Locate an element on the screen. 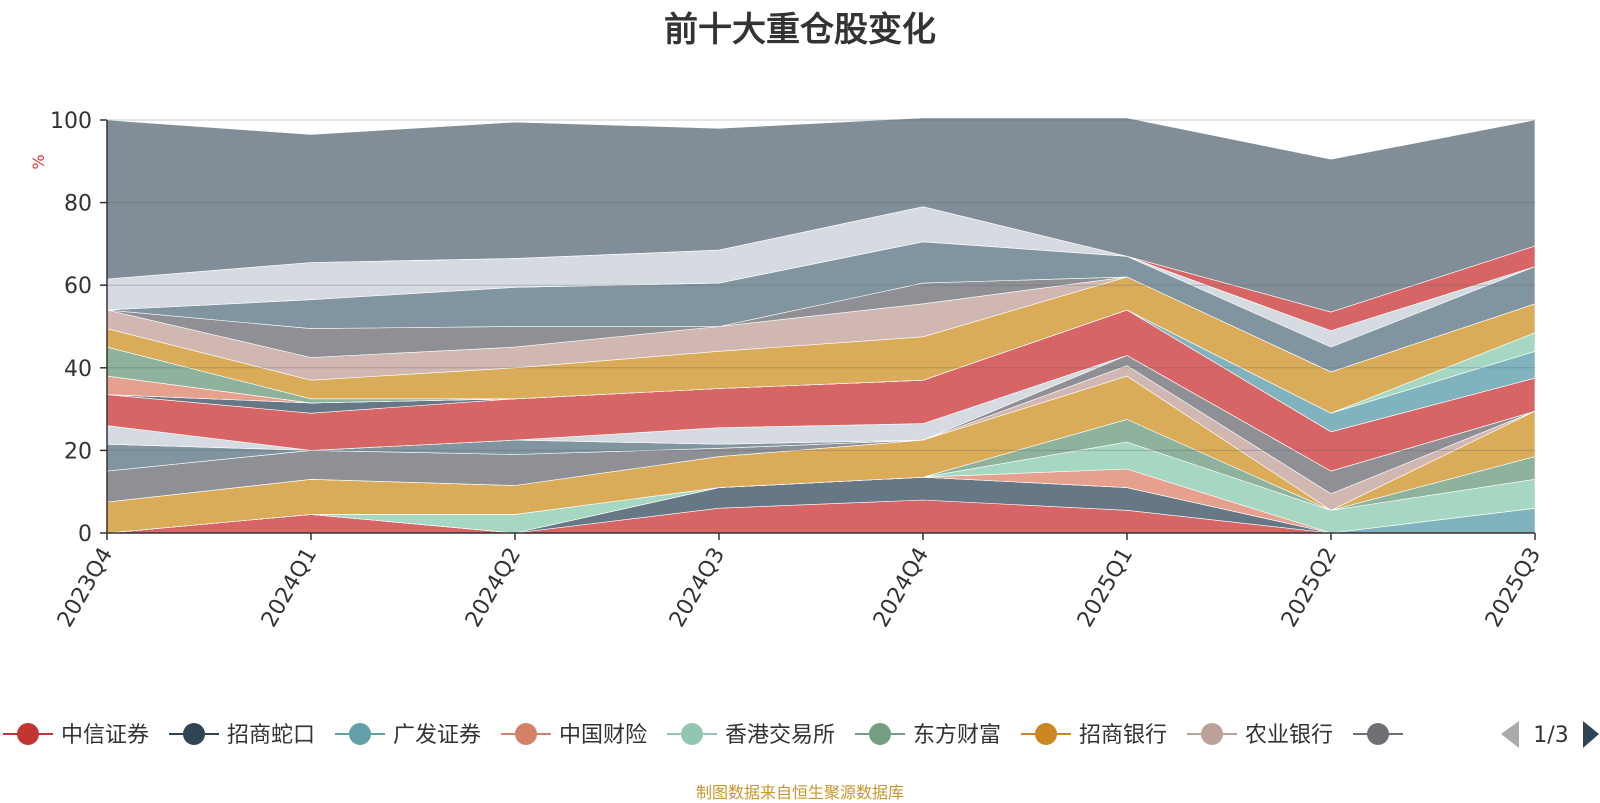 This screenshot has height=803, width=1600. legend-page-indicator: 1/3 is located at coordinates (1550, 735).